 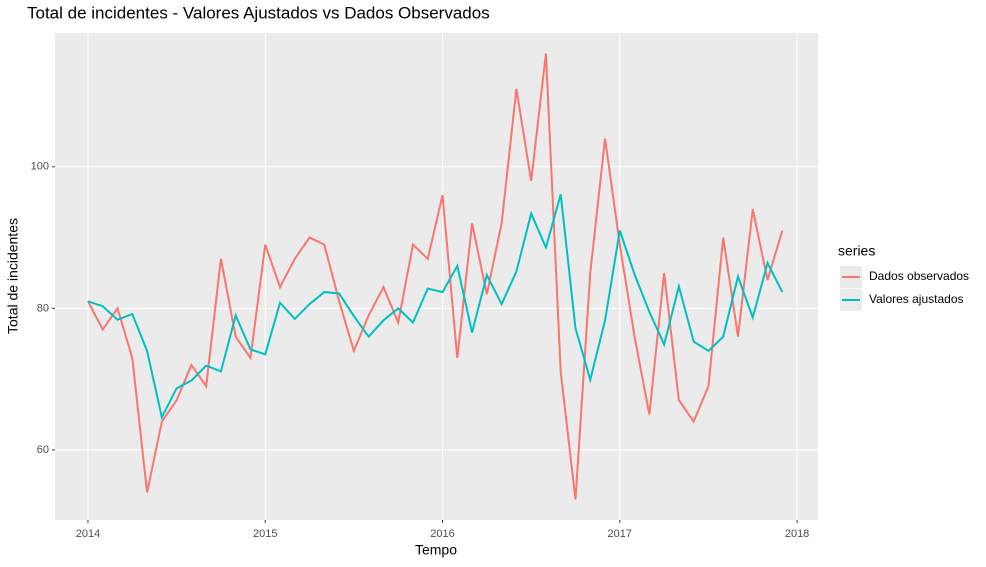 I want to click on x-tick-label: 2018, so click(x=797, y=534).